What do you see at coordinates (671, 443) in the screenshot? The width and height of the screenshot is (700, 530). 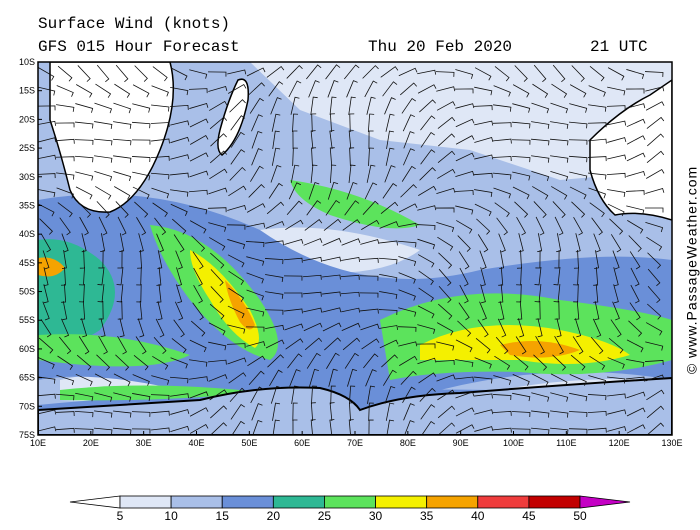 I see `lon-label: 130E` at bounding box center [671, 443].